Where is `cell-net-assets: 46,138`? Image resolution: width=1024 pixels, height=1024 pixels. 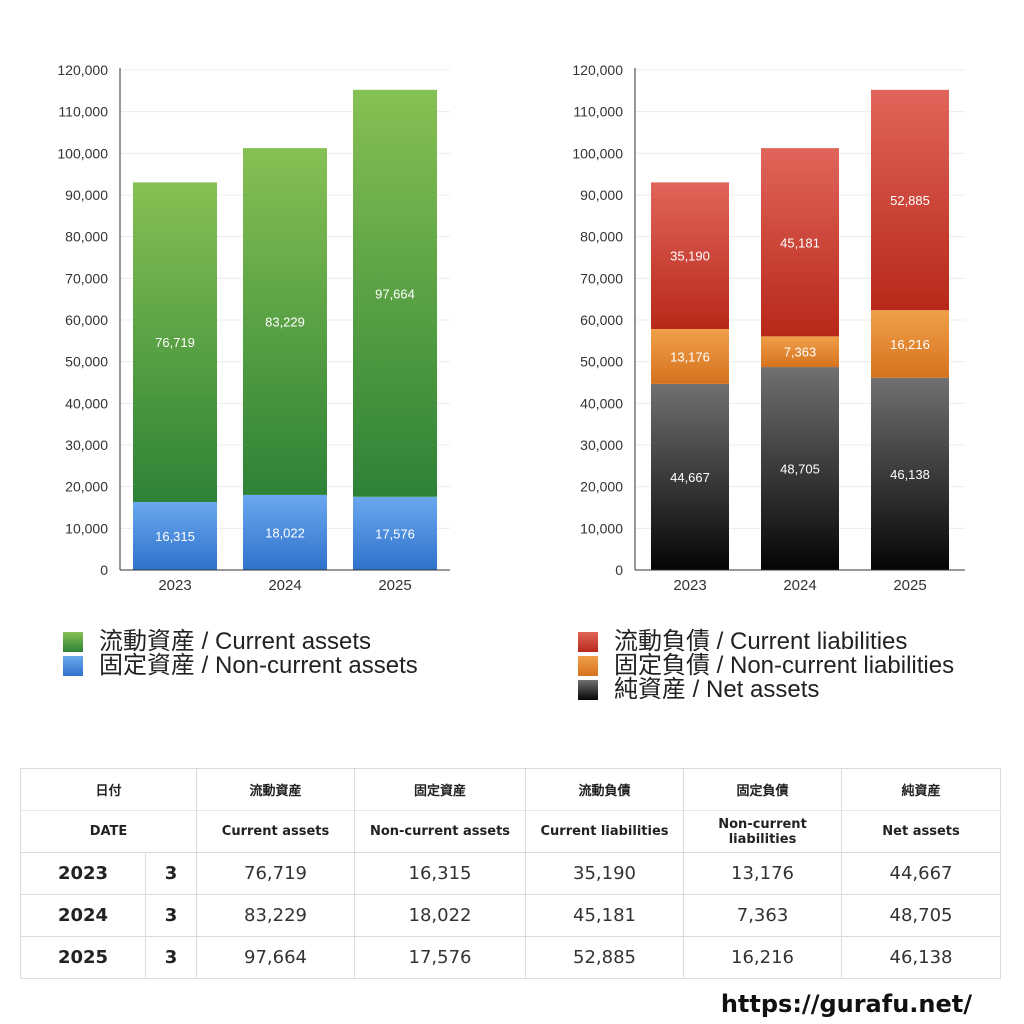
cell-net-assets: 46,138 is located at coordinates (921, 957).